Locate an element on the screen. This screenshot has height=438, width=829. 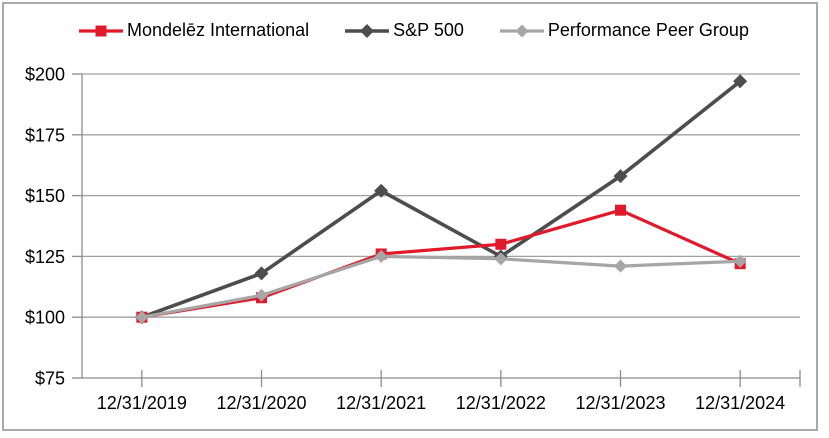
y-axis-label: $175 is located at coordinates (45, 135).